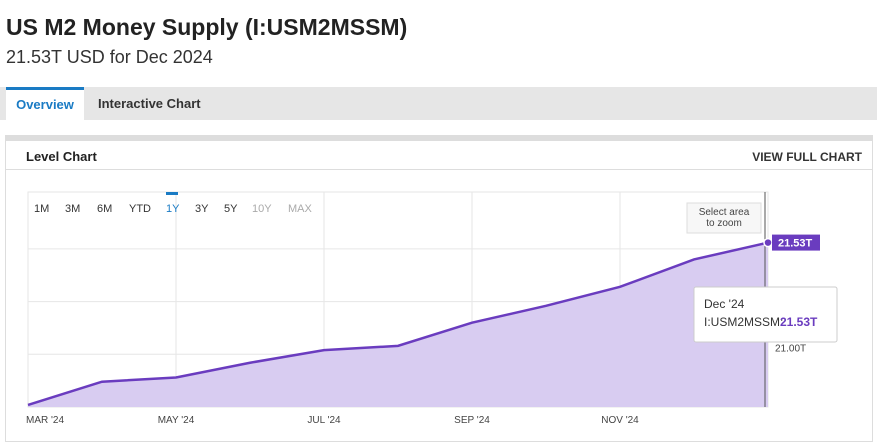 The height and width of the screenshot is (442, 877). I want to click on panel-title: Level Chart, so click(61, 156).